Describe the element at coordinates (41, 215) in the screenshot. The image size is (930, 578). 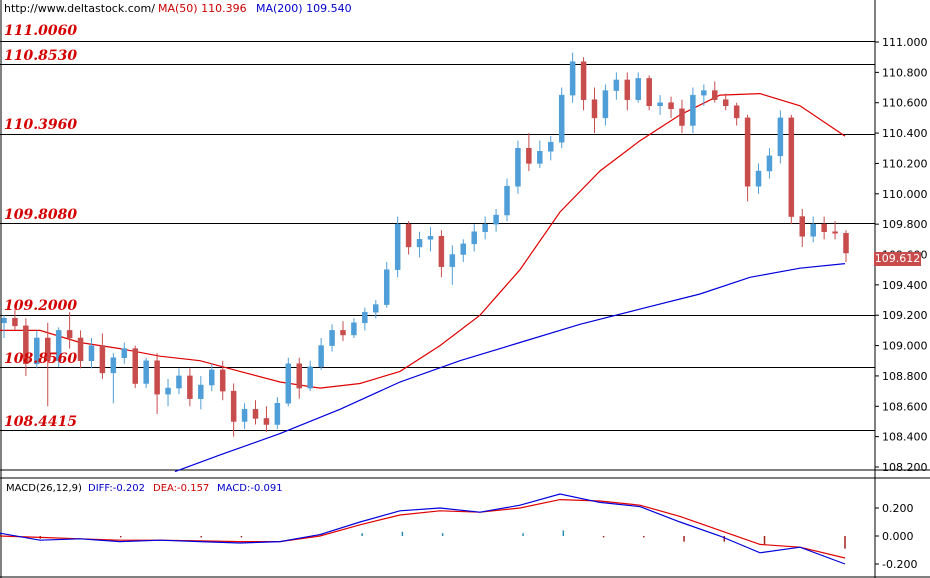
I see `level-label-4: 109.8080` at that location.